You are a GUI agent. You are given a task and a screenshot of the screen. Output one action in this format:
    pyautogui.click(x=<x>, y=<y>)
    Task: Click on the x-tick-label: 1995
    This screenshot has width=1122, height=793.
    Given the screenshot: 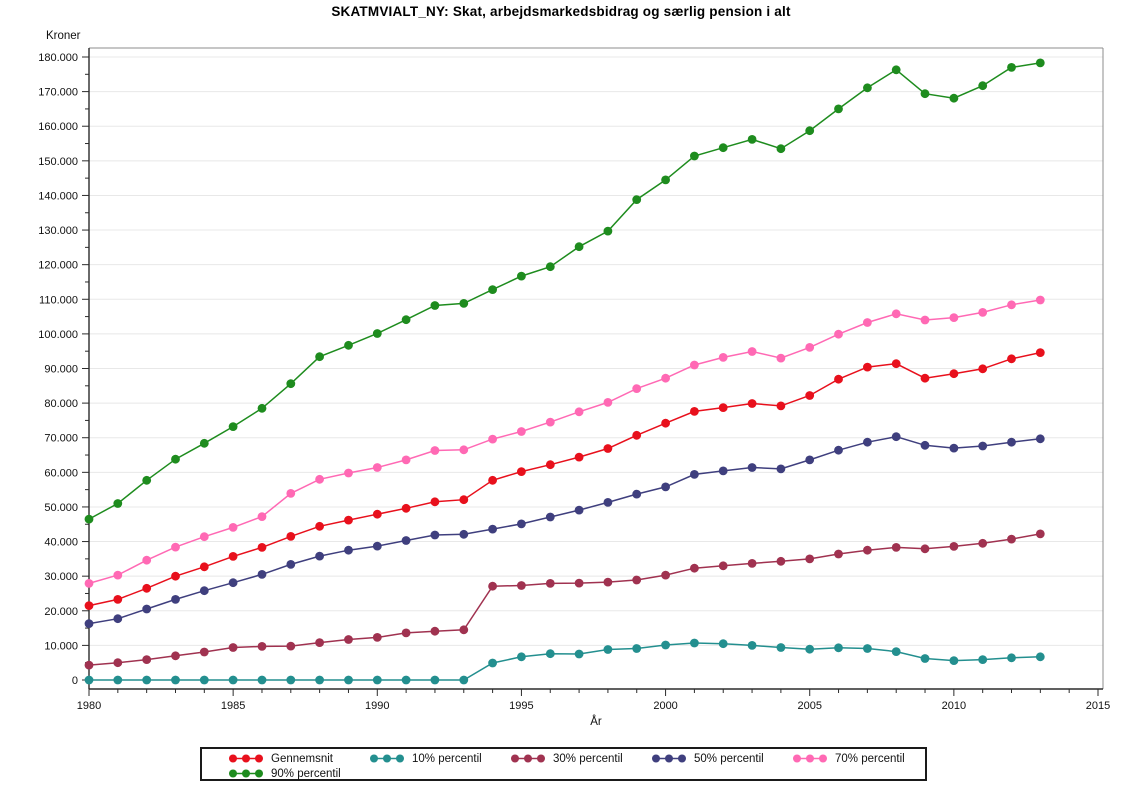 What is the action you would take?
    pyautogui.click(x=521, y=706)
    